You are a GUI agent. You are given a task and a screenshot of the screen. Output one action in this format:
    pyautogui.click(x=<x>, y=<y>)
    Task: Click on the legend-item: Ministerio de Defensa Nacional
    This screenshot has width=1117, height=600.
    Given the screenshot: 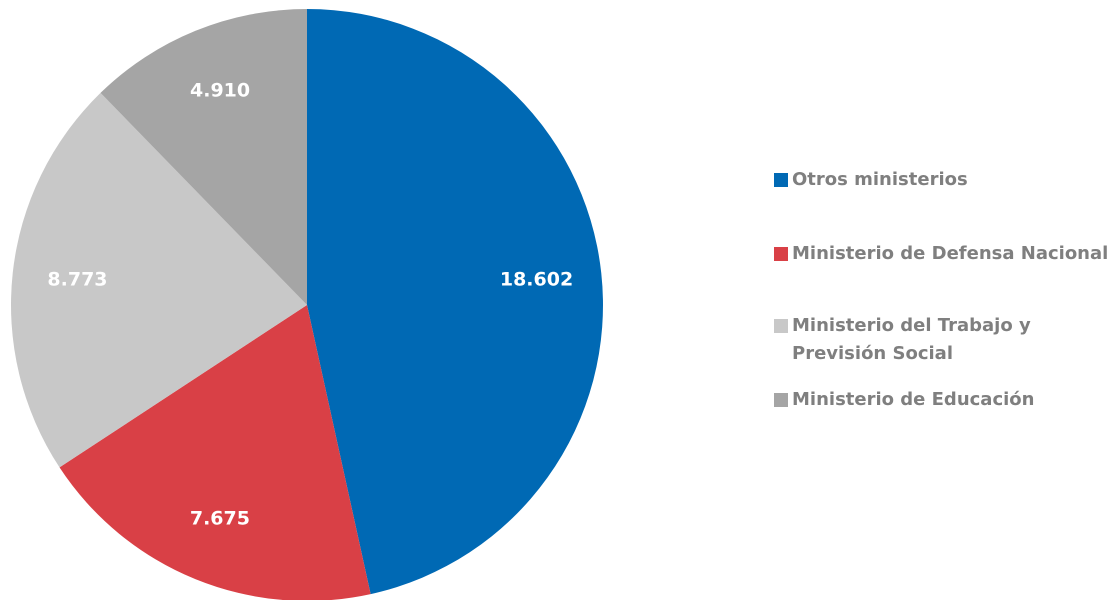 What is the action you would take?
    pyautogui.click(x=945, y=254)
    